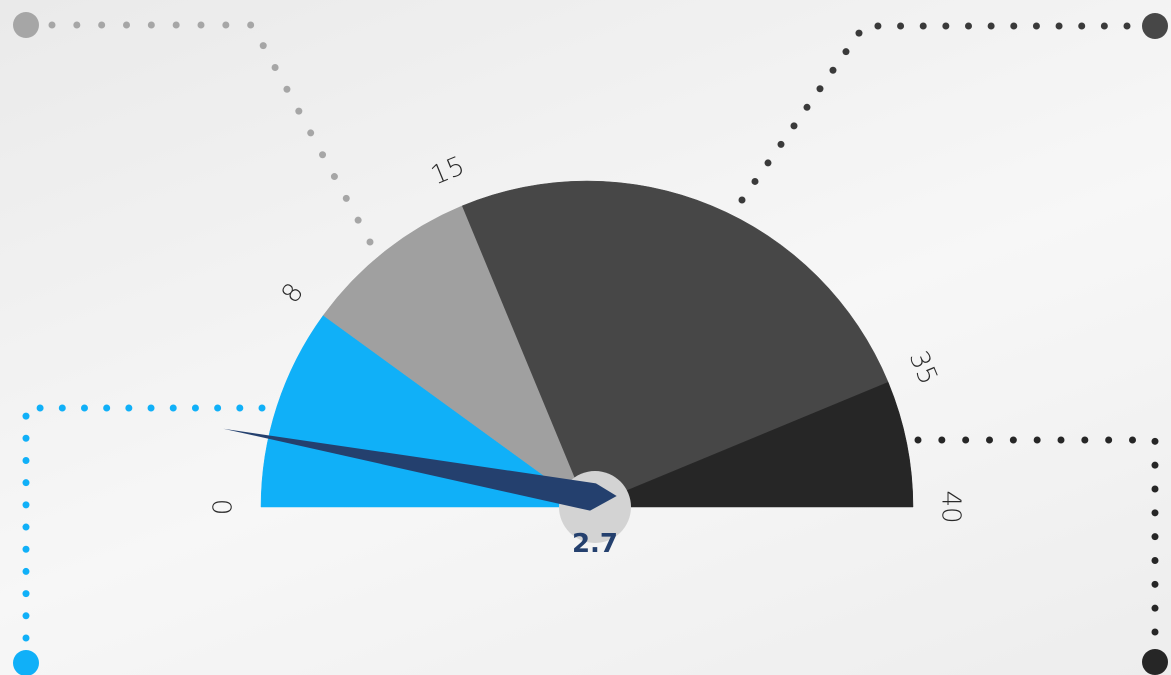 The image size is (1171, 675). What do you see at coordinates (923, 368) in the screenshot?
I see `tick-label: 35` at bounding box center [923, 368].